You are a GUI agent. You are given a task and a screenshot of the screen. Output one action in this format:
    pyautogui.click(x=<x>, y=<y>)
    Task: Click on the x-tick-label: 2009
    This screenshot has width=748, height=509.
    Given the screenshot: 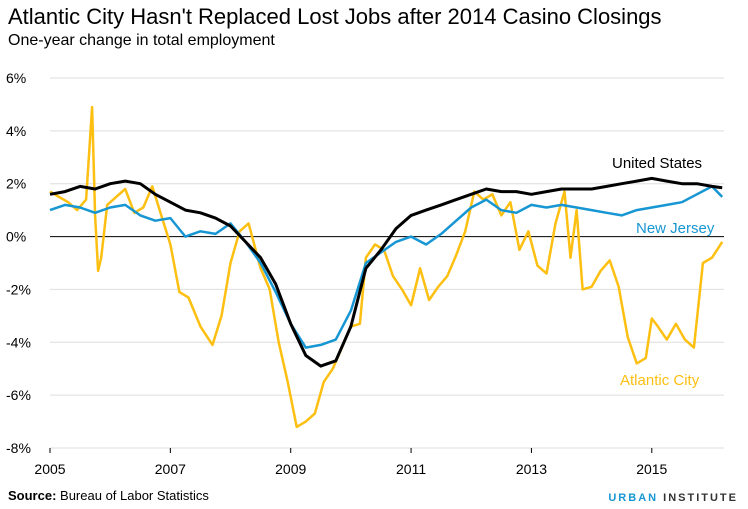 What is the action you would take?
    pyautogui.click(x=290, y=469)
    